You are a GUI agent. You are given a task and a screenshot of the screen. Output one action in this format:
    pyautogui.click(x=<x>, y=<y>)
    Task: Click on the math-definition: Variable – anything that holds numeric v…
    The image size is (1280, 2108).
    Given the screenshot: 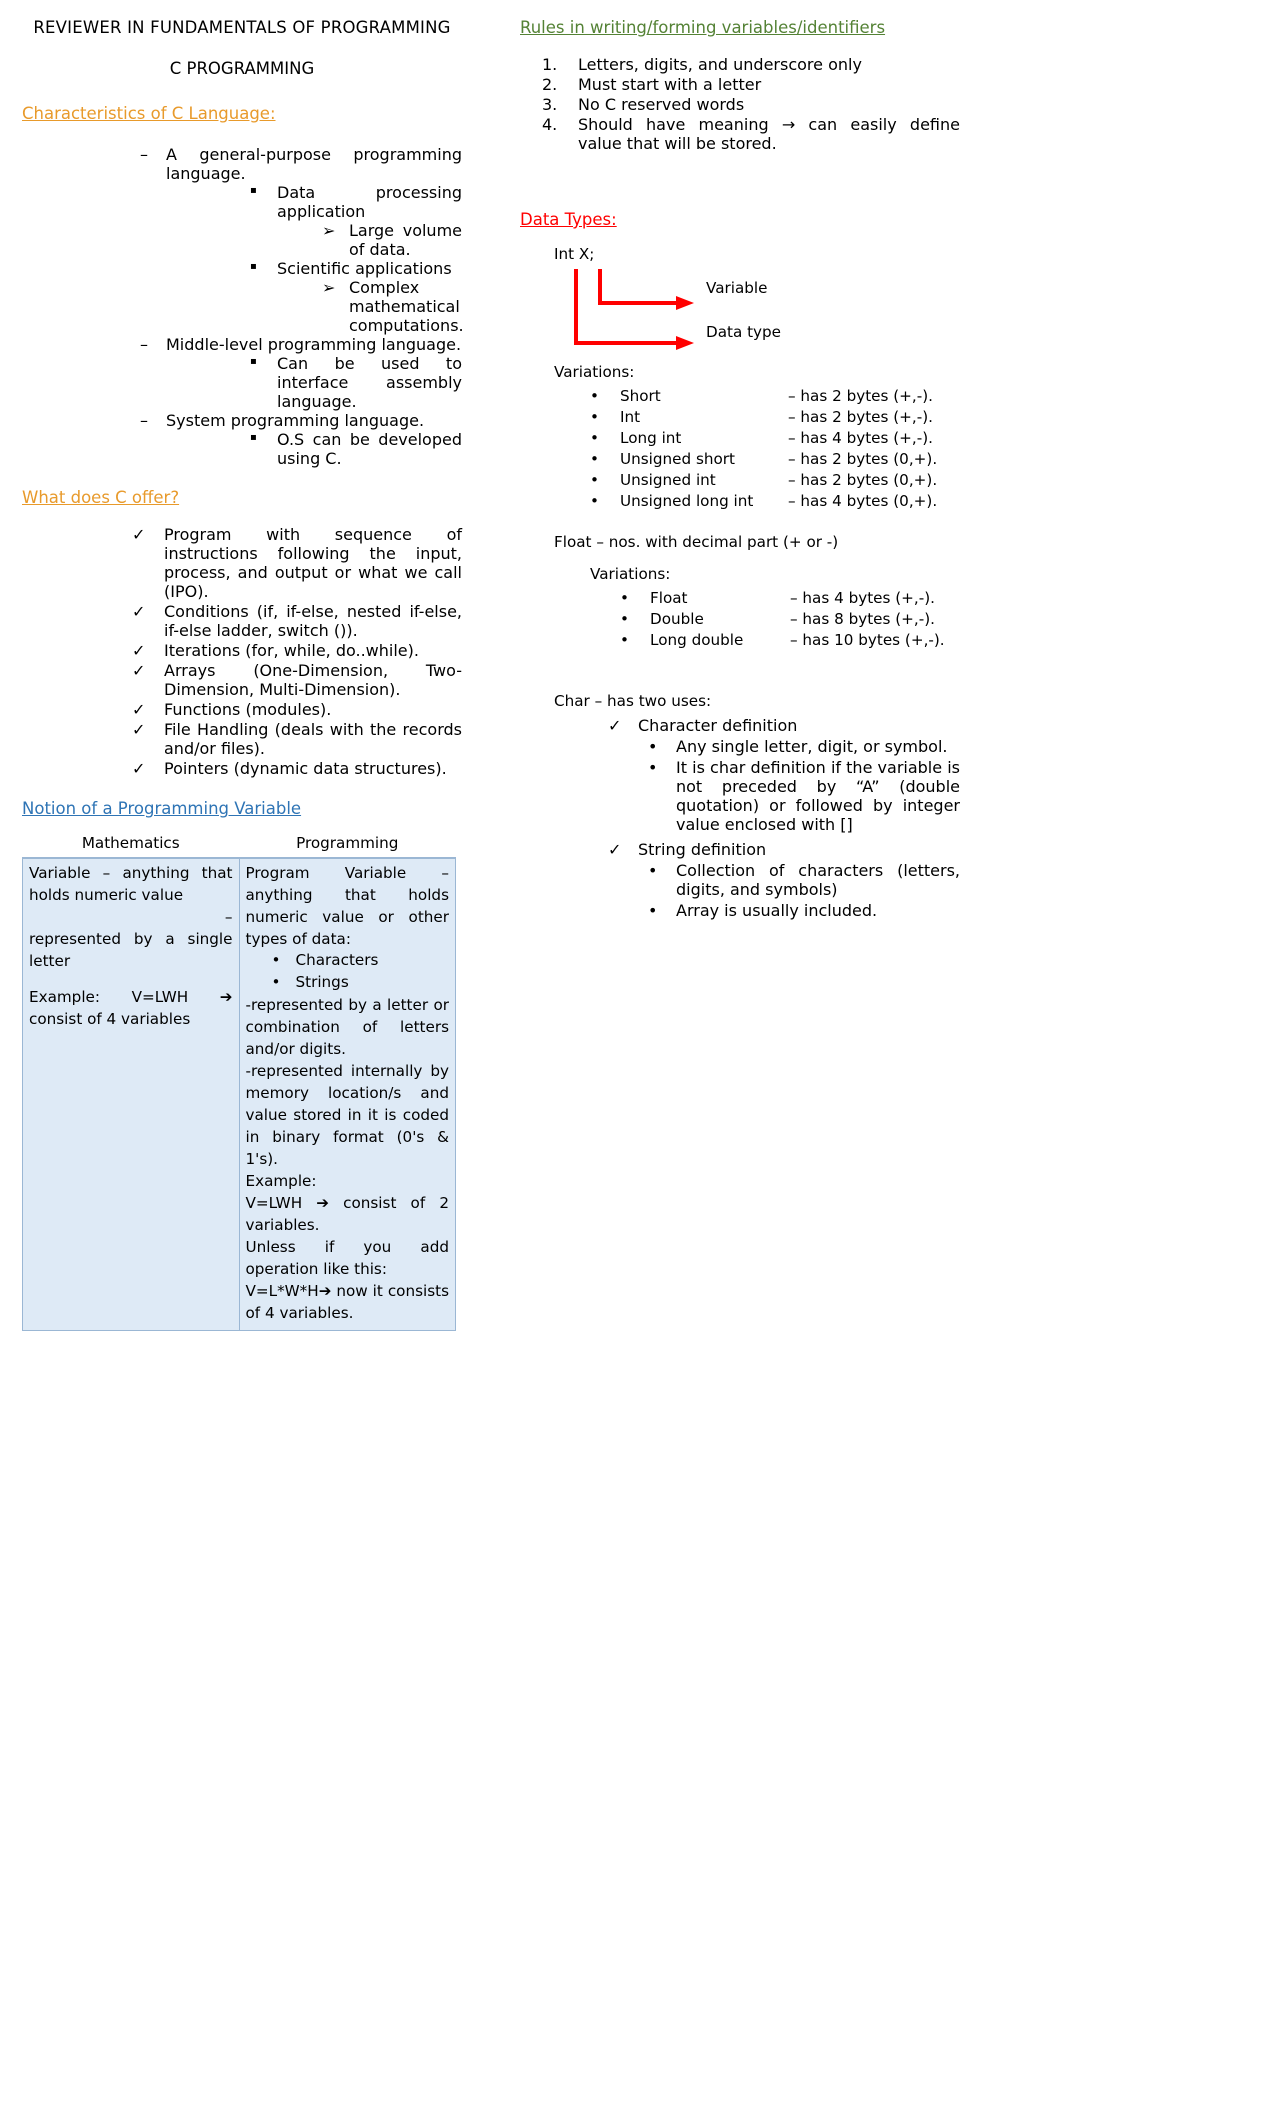 What is the action you would take?
    pyautogui.click(x=131, y=884)
    